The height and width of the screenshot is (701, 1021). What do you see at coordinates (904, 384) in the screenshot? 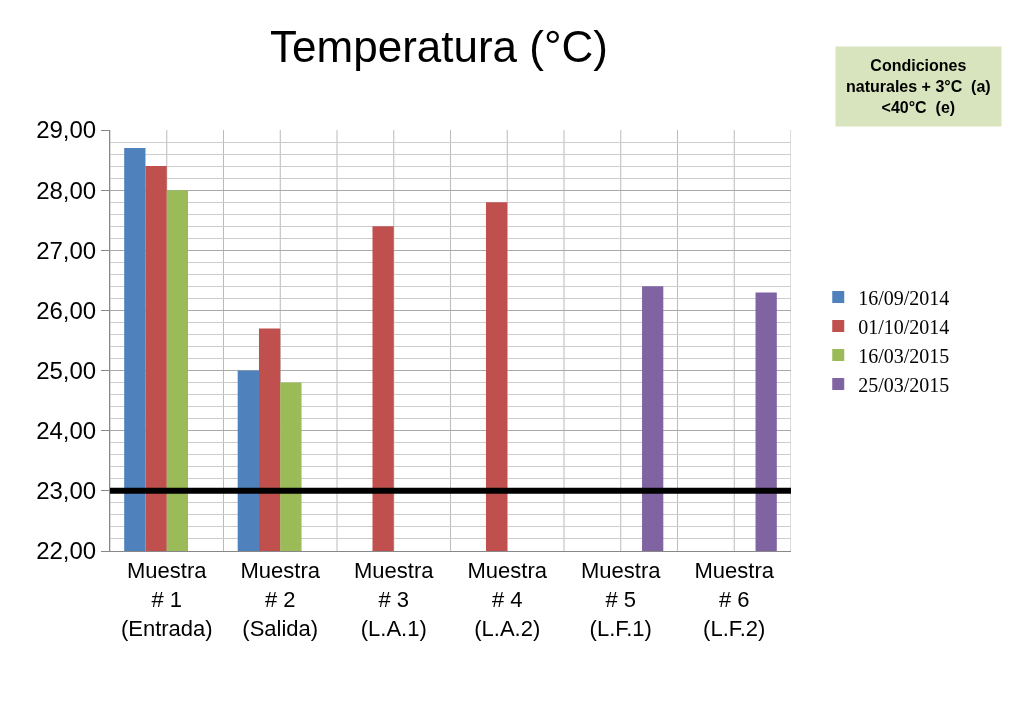
I see `legend-label: 25/03/2015` at bounding box center [904, 384].